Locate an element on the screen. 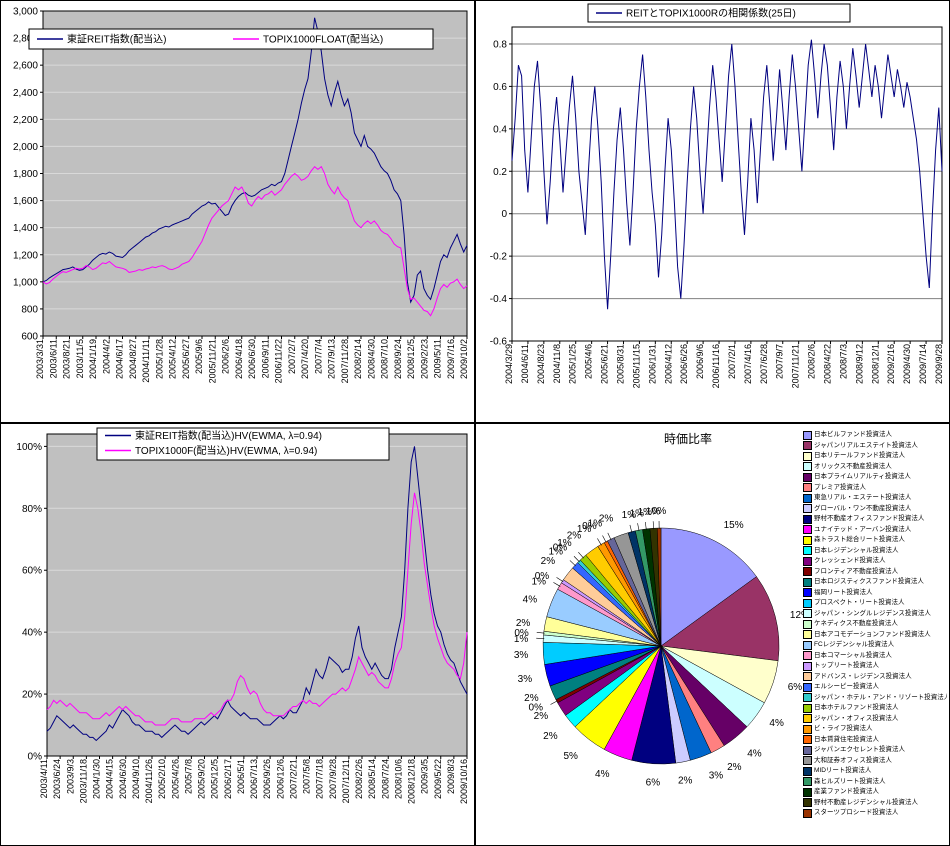 Image resolution: width=950 pixels, height=846 pixels. legend-fund-name: アドバンス・レジデンス投資法人 is located at coordinates (863, 676).